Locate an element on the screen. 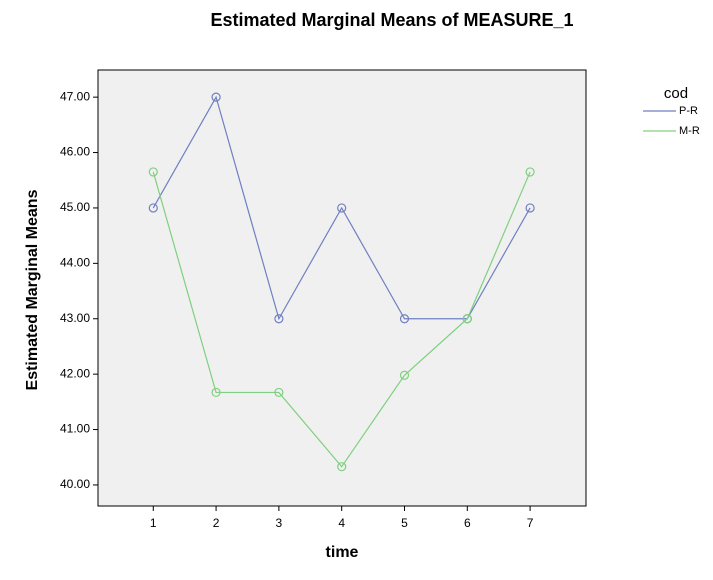 This screenshot has height=580, width=713. y-tick-label: 41.00 is located at coordinates (75, 429).